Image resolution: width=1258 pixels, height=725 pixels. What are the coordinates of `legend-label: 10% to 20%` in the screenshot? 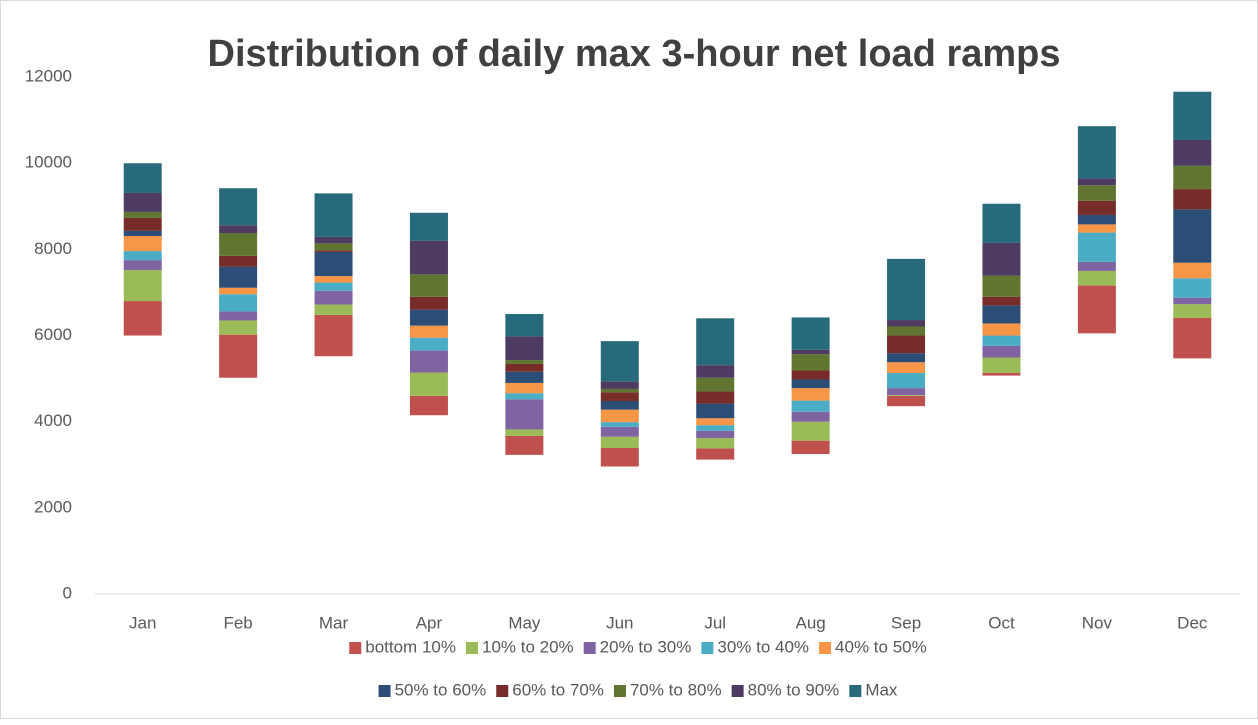 It's located at (528, 646).